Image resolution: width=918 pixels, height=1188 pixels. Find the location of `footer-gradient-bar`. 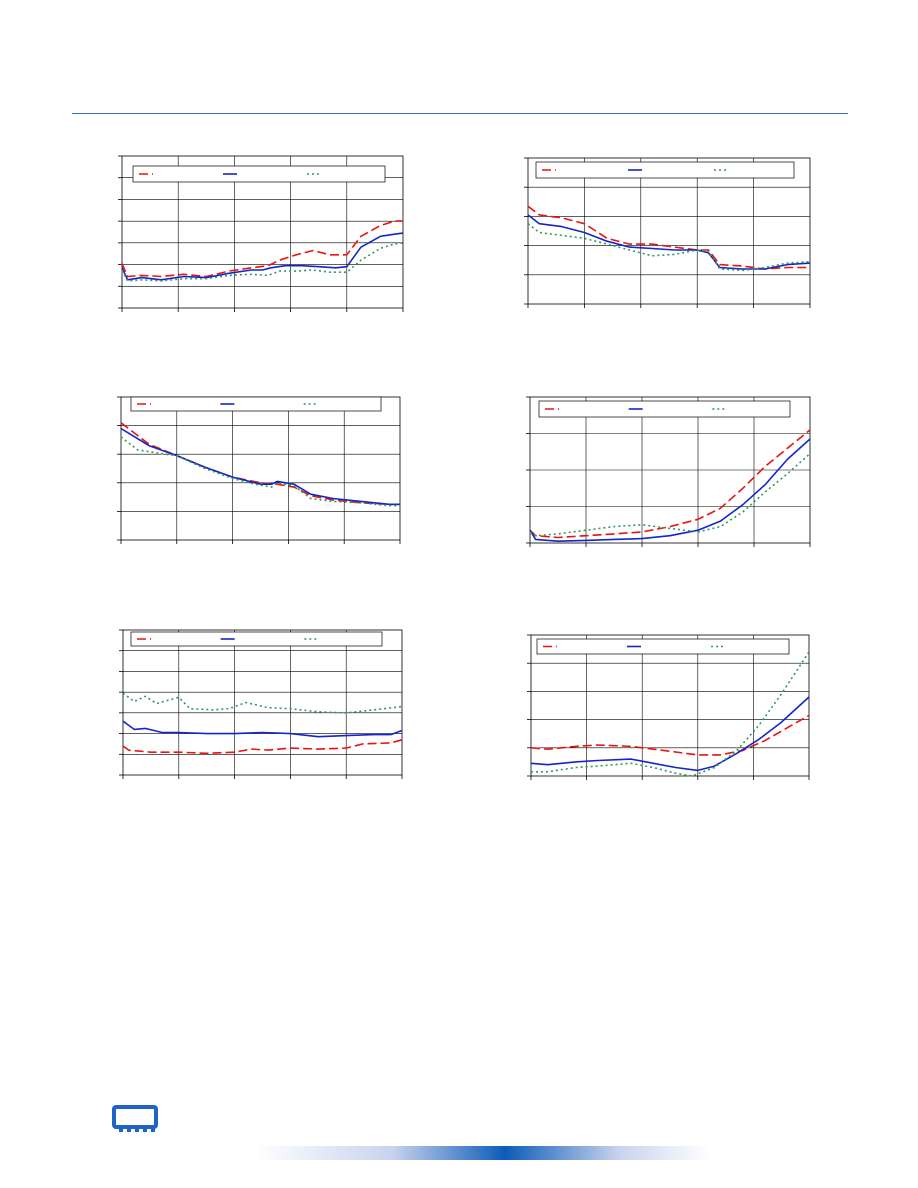

footer-gradient-bar is located at coordinates (482, 1153).